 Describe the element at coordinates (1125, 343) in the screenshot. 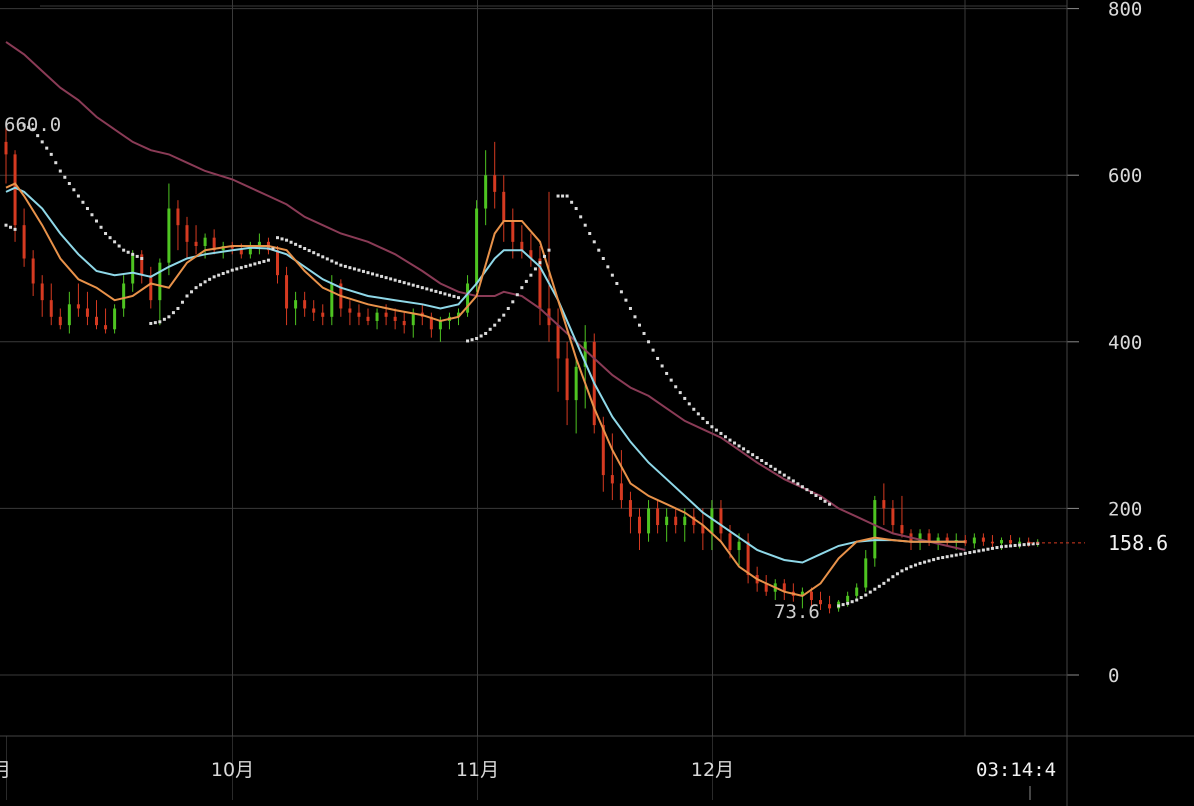

I see `y-tick-label: 400` at that location.